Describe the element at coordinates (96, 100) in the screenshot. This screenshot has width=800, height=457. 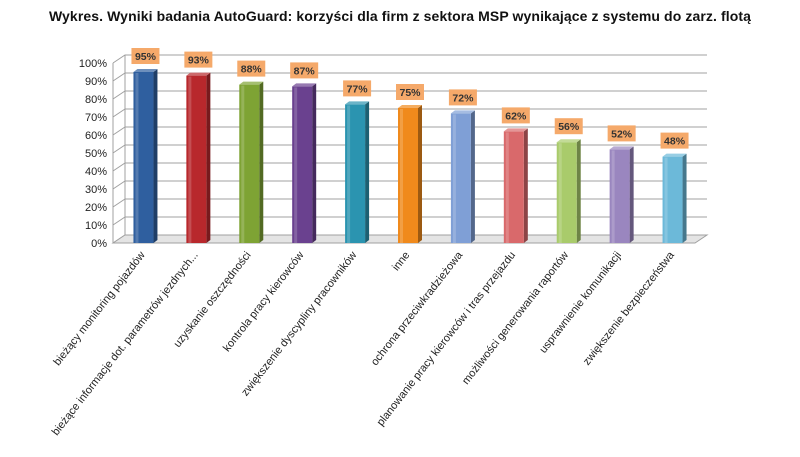
I see `y-tick-label: 80%` at that location.